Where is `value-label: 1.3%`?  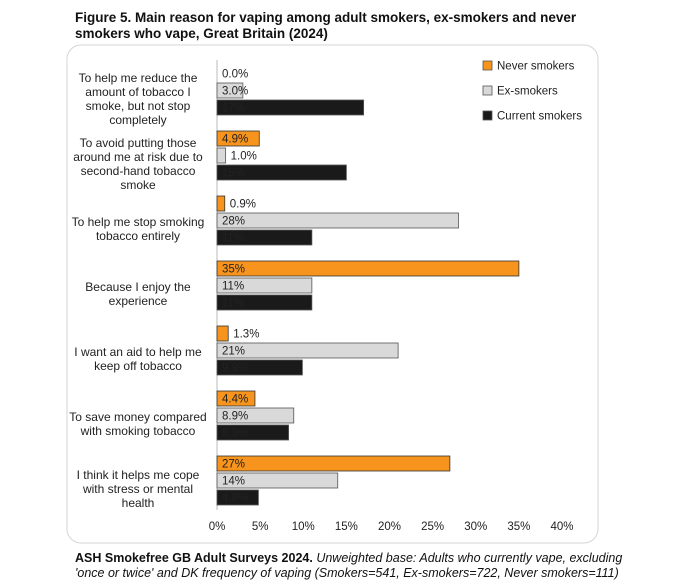 value-label: 1.3% is located at coordinates (246, 335).